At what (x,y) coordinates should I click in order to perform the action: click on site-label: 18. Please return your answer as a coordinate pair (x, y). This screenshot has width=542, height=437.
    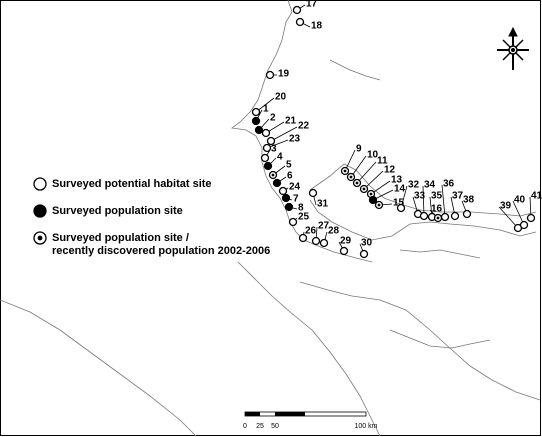
    Looking at the image, I should click on (317, 26).